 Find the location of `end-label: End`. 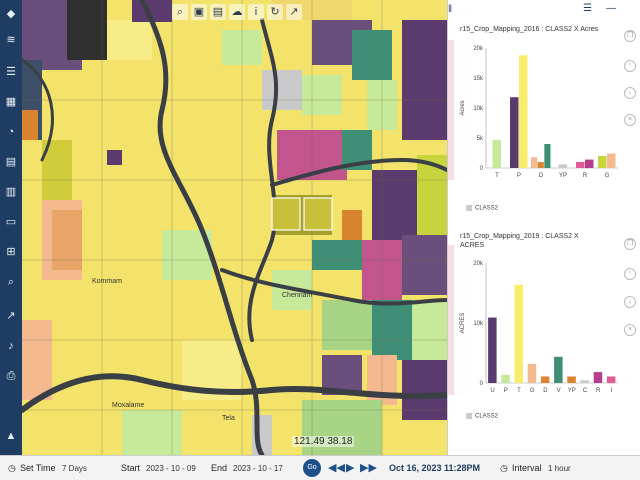

end-label: End is located at coordinates (219, 468).